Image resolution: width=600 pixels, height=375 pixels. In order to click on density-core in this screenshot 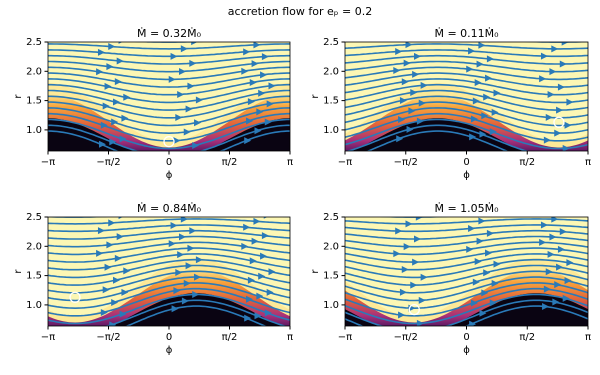, I will do `click(196, 309)`.